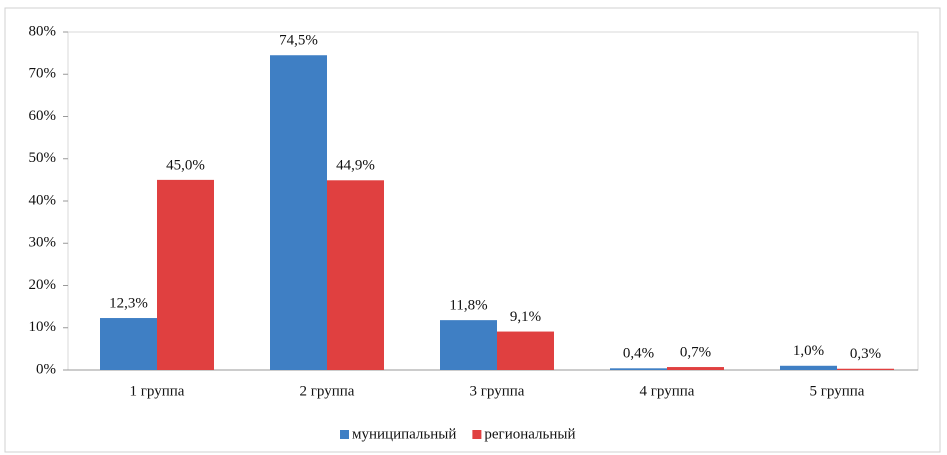  Describe the element at coordinates (468, 306) in the screenshot. I see `data-label: 11,8%` at that location.